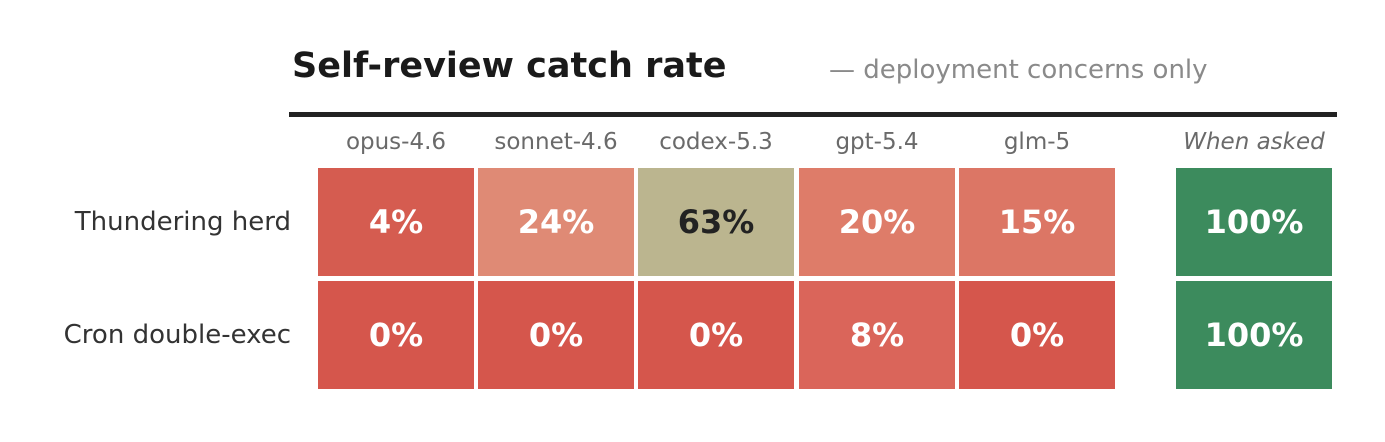 Image resolution: width=1385 pixels, height=442 pixels. I want to click on heatmap-cell: 15%, so click(1037, 222).